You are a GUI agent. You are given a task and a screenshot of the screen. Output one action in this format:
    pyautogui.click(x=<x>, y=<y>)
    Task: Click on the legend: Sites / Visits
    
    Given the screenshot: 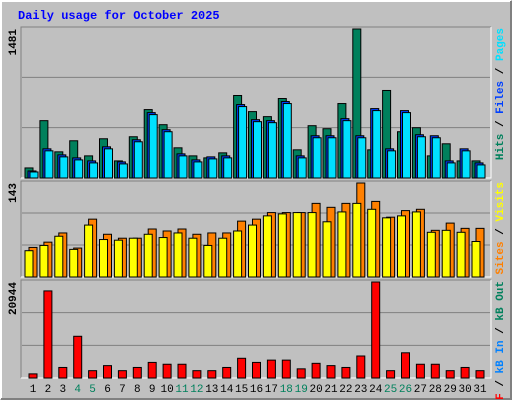 What is the action you would take?
    pyautogui.click(x=501, y=228)
    